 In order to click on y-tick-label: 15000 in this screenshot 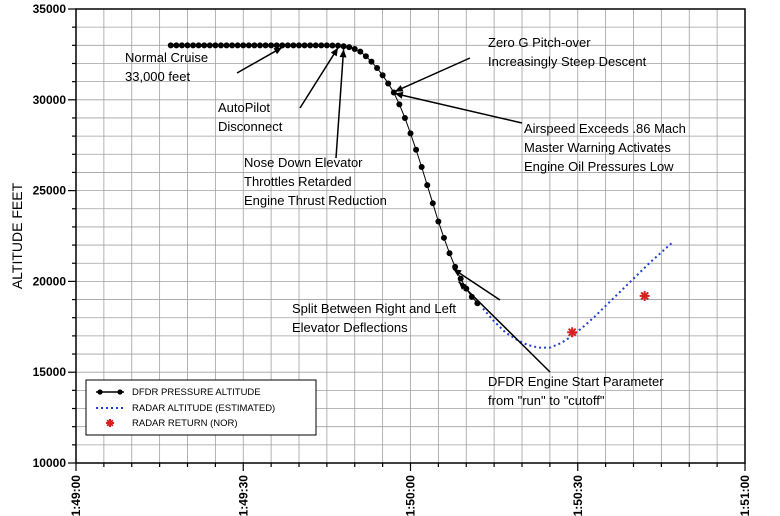, I will do `click(50, 372)`.